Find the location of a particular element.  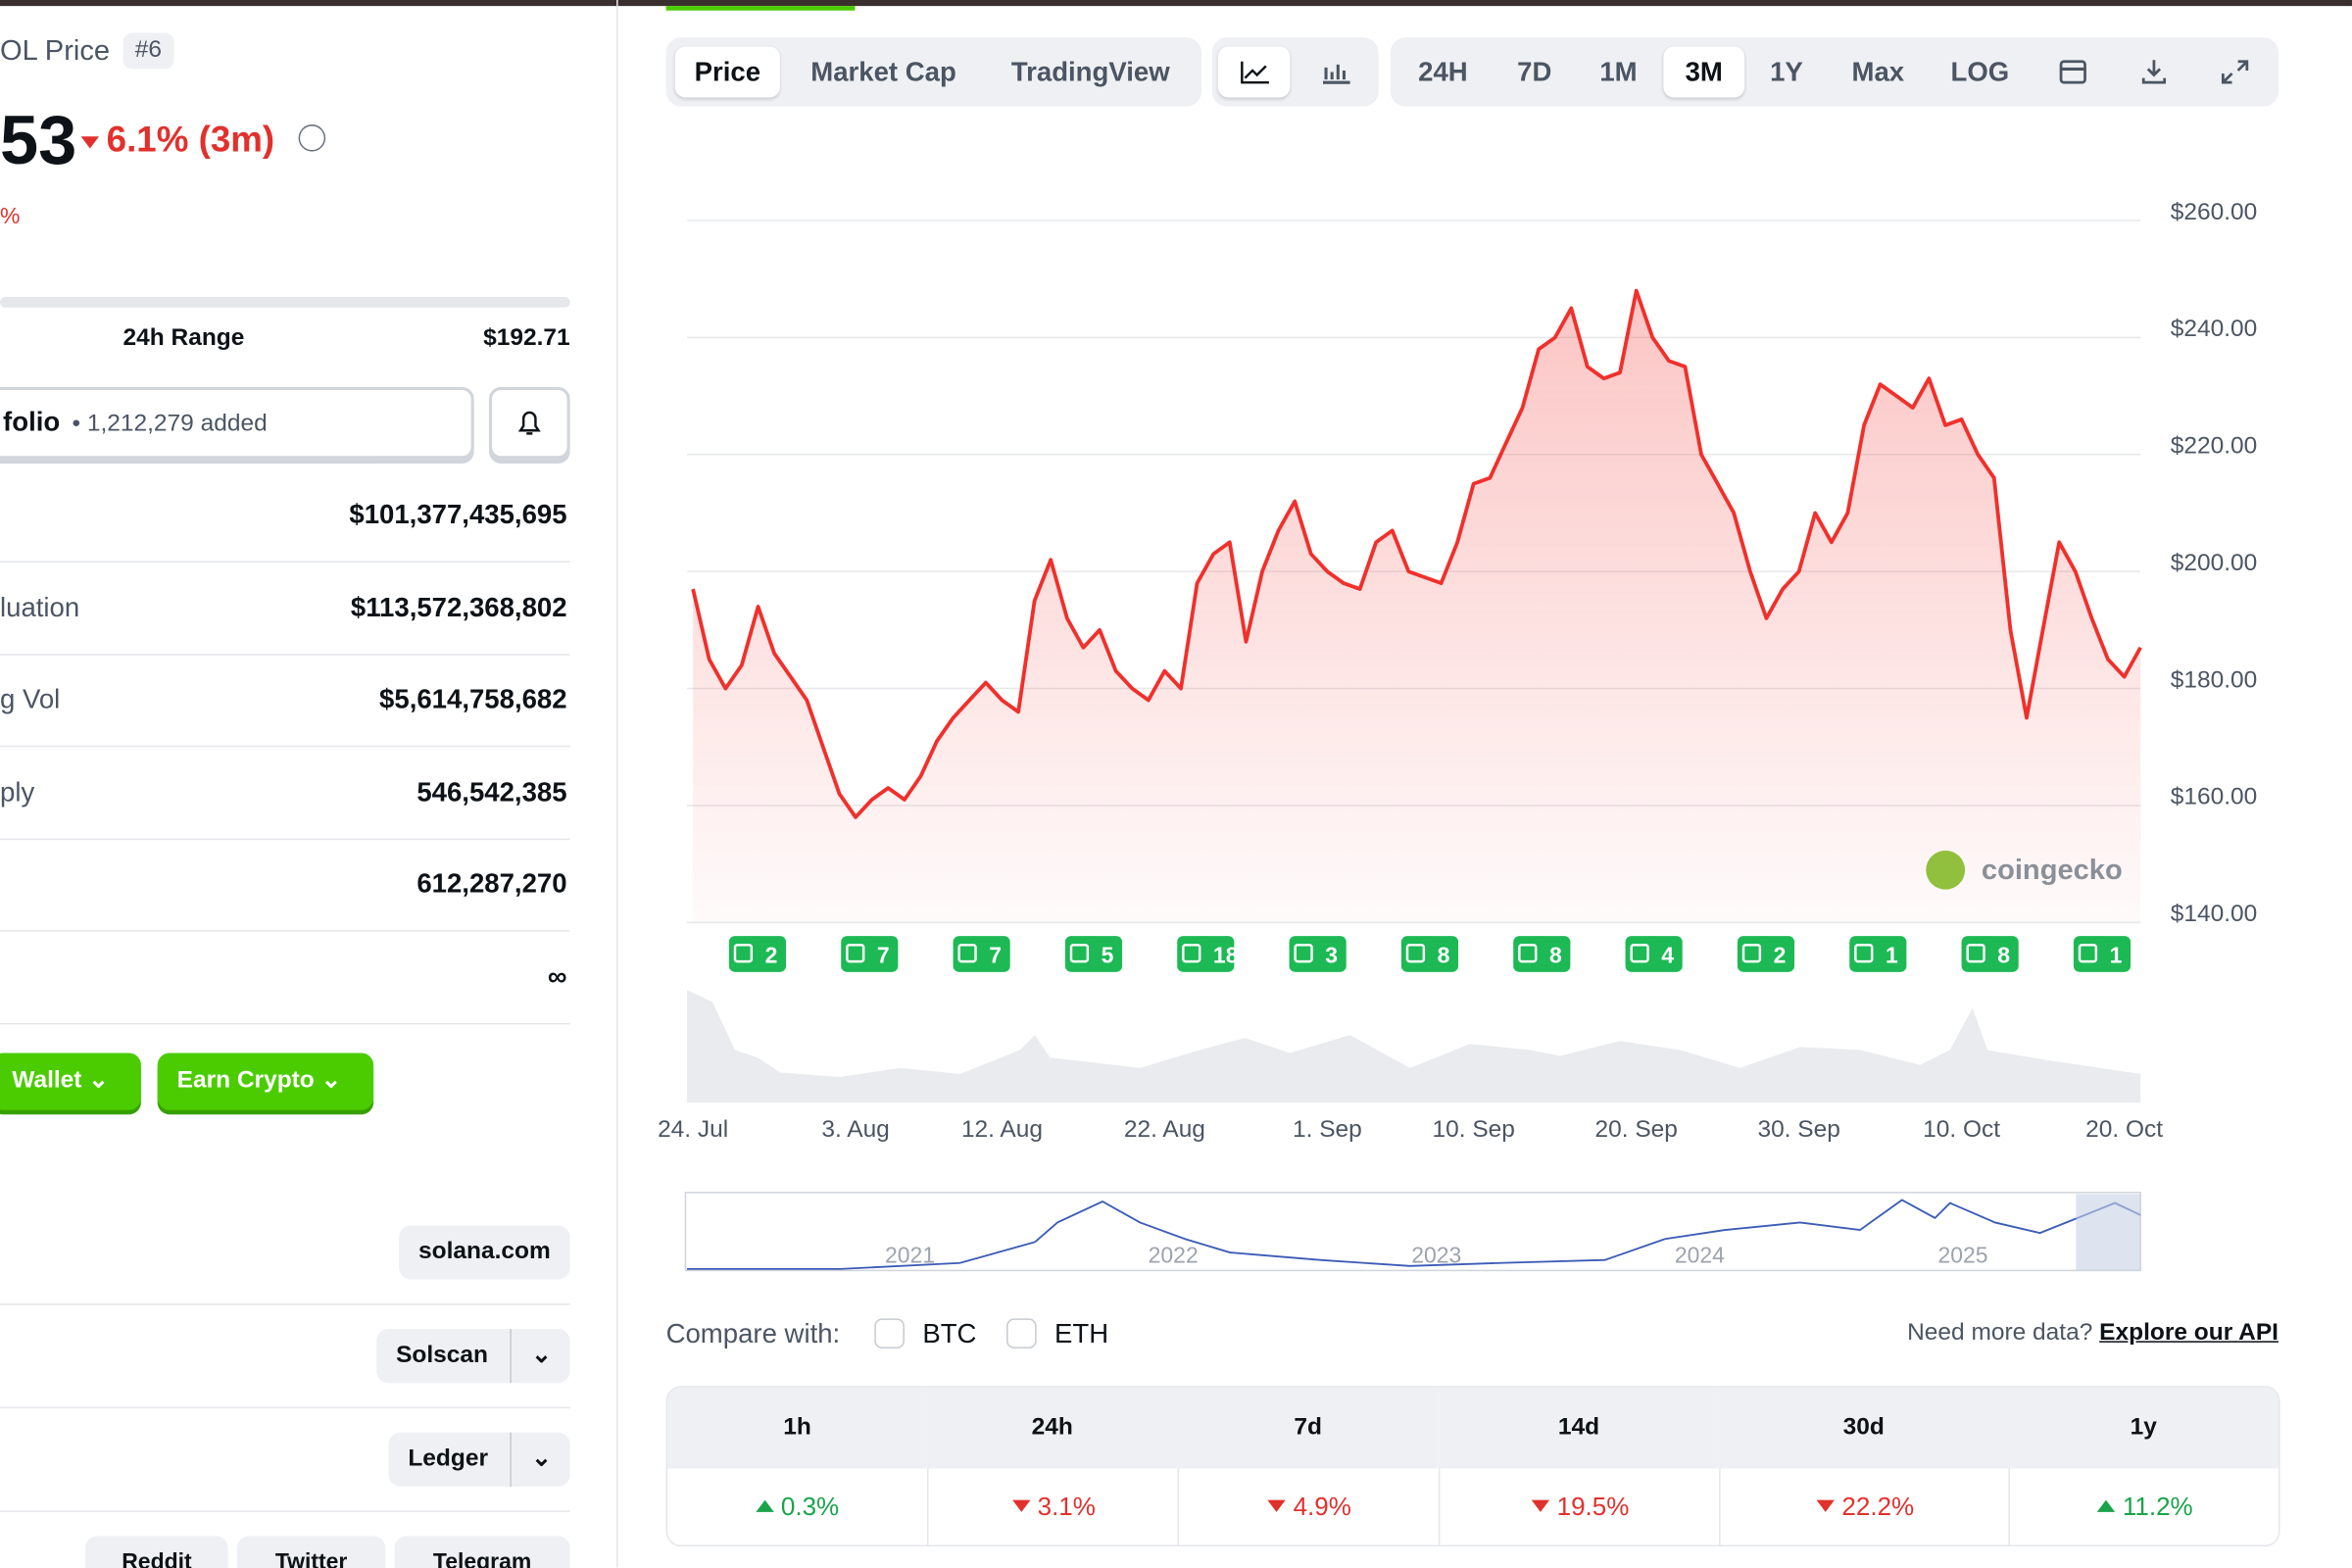

view-tab: TradingView is located at coordinates (1090, 72).